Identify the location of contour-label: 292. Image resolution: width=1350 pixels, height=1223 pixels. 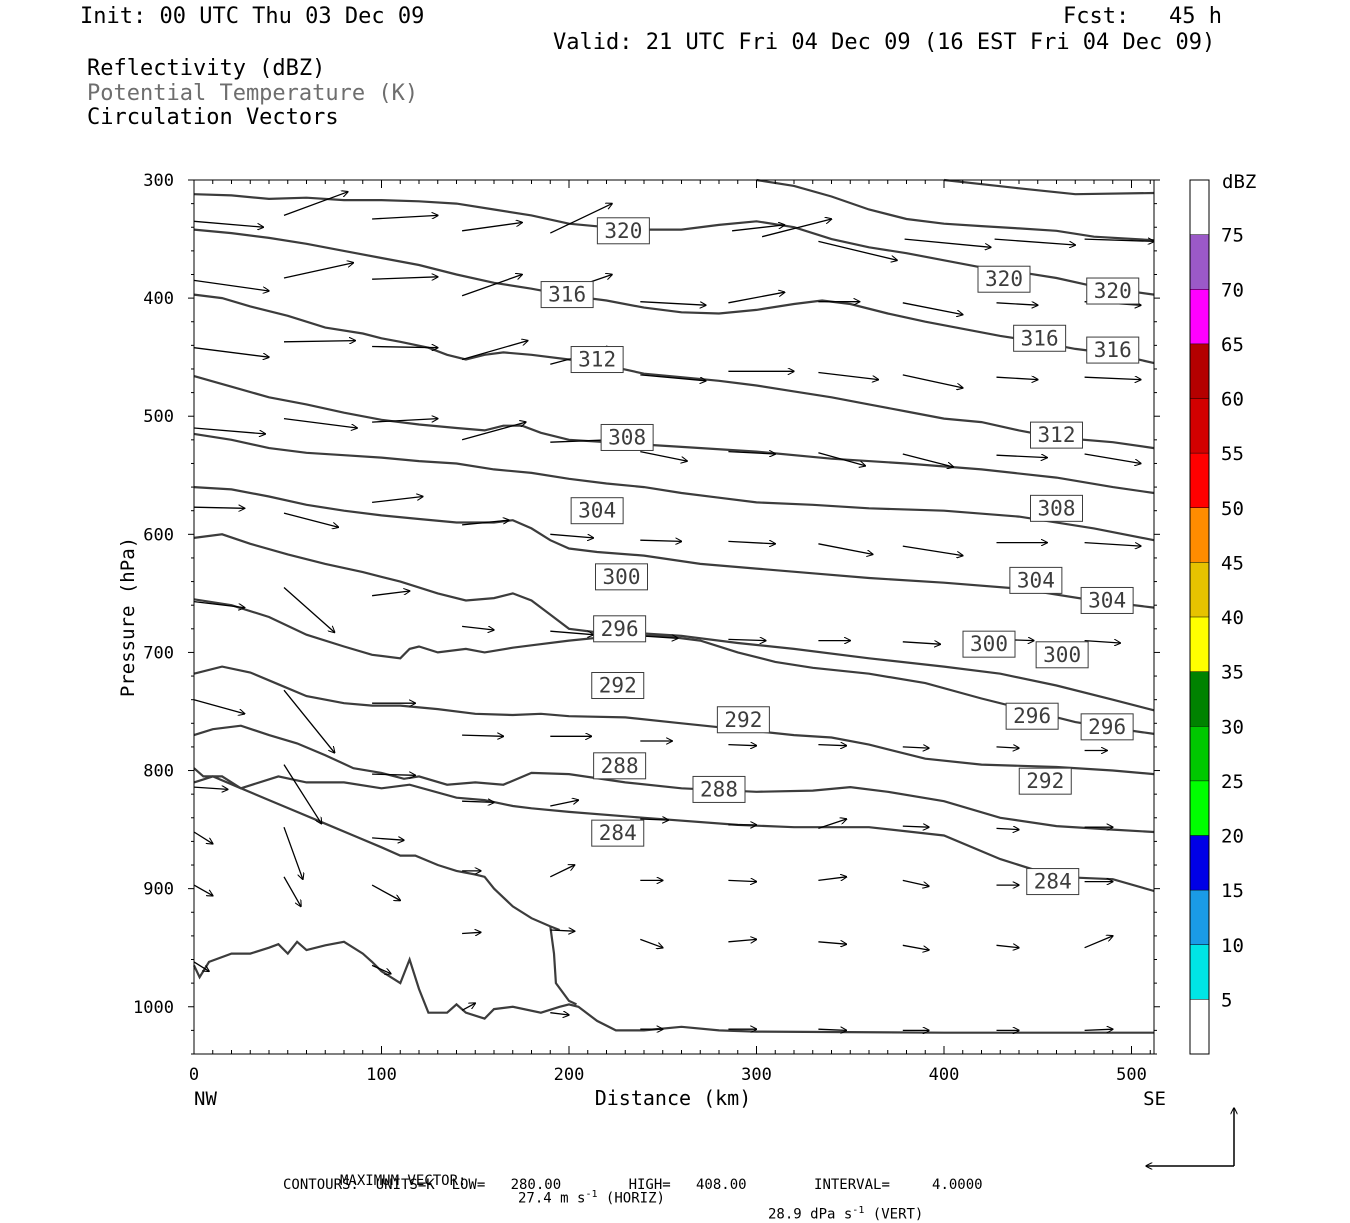
(618, 686).